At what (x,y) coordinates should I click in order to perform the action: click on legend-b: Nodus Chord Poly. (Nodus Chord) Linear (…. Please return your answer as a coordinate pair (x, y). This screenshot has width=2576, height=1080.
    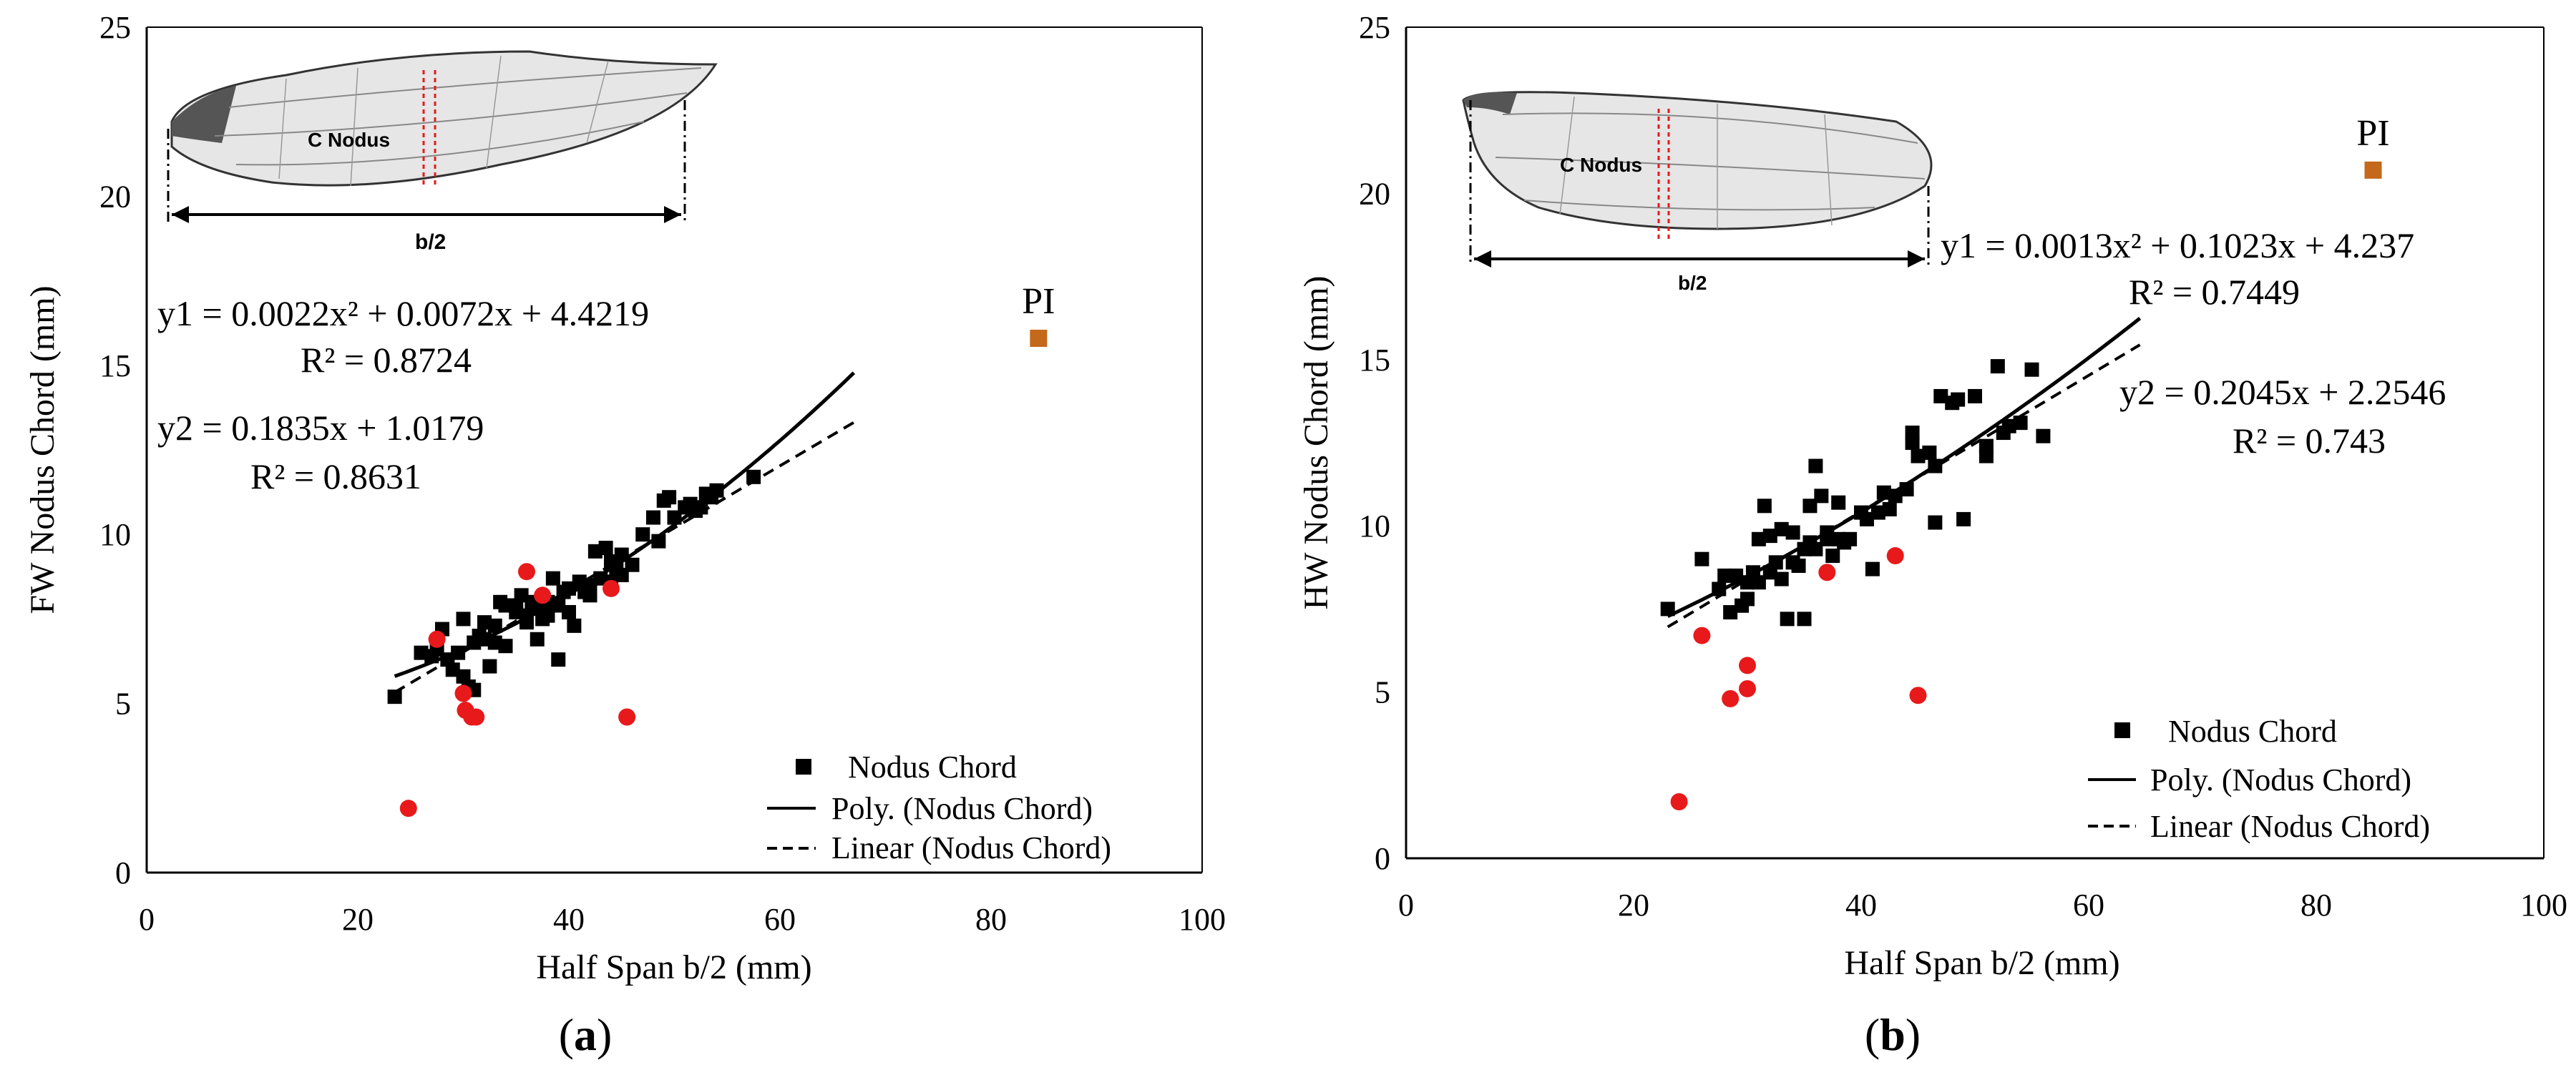
    Looking at the image, I should click on (2259, 779).